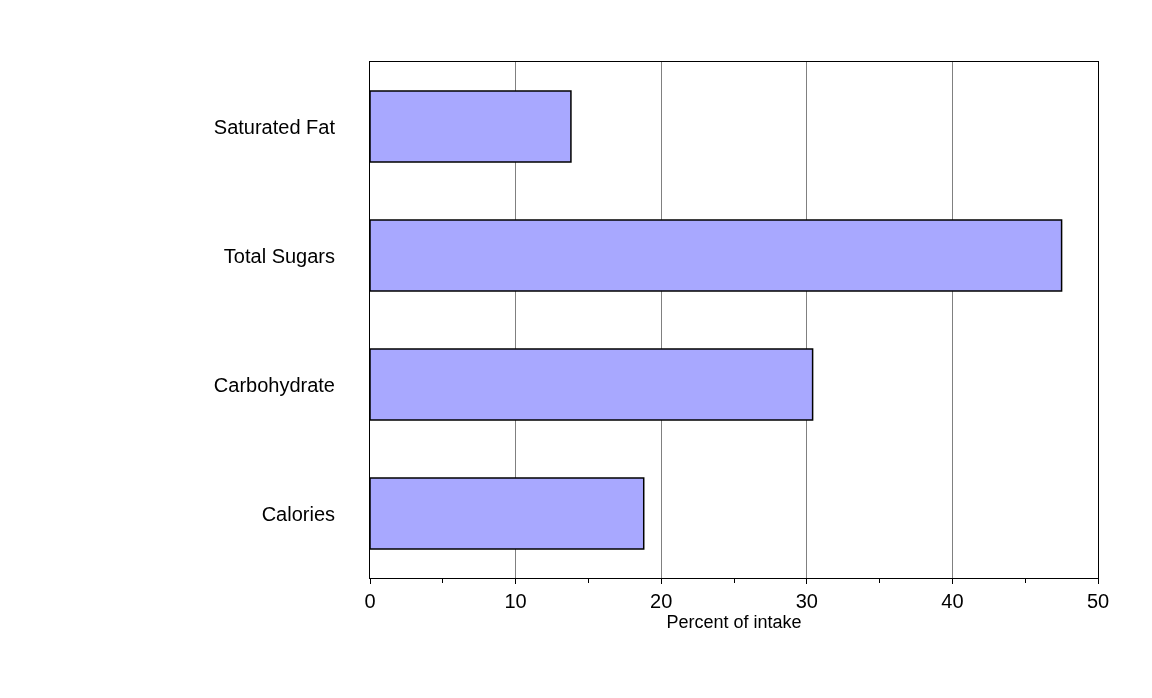  Describe the element at coordinates (298, 513) in the screenshot. I see `y-tick-label: Calories` at that location.